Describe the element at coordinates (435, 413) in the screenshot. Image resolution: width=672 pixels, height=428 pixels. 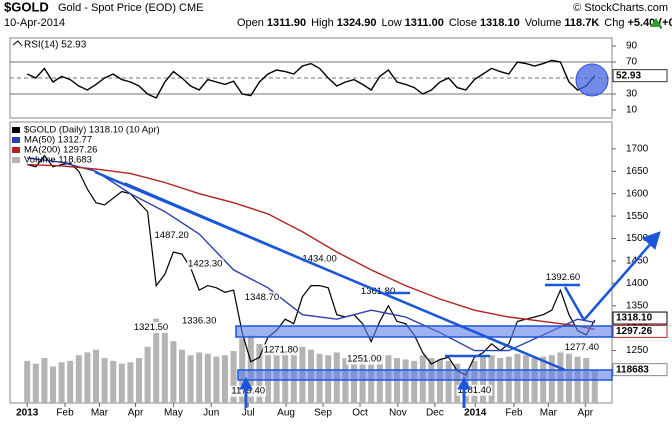
I see `x-tick-label: Dec` at that location.